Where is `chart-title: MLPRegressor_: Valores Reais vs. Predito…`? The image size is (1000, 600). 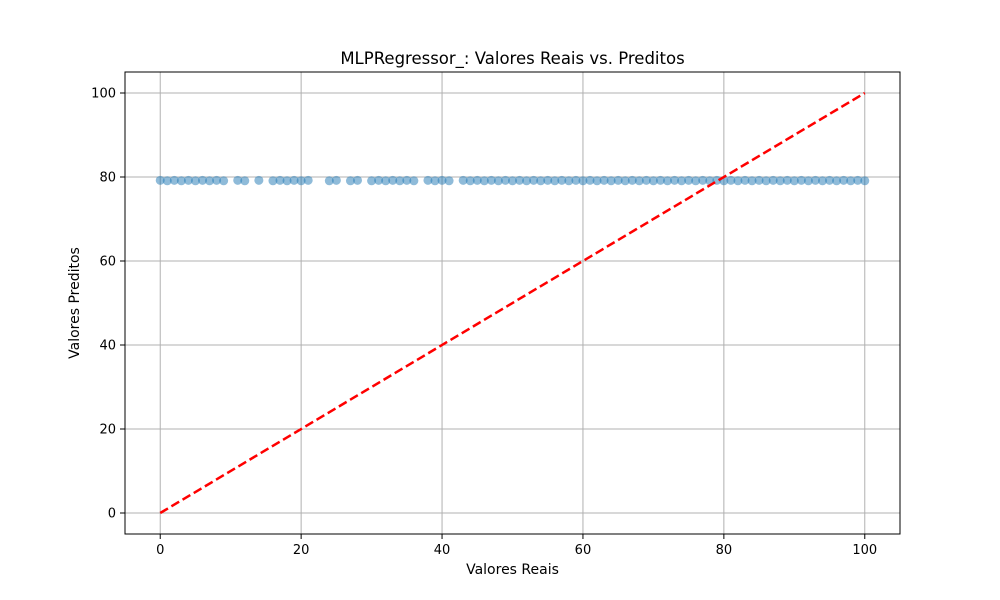
chart-title: MLPRegressor_: Valores Reais vs. Predito… is located at coordinates (512, 59).